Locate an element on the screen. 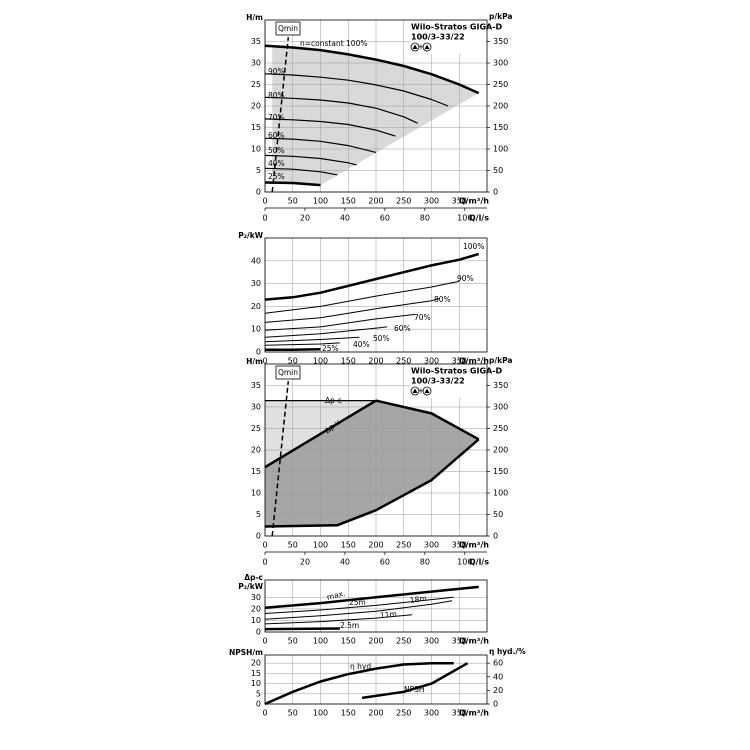 Image resolution: width=750 pixels, height=750 pixels. series-label: 60% is located at coordinates (402, 328).